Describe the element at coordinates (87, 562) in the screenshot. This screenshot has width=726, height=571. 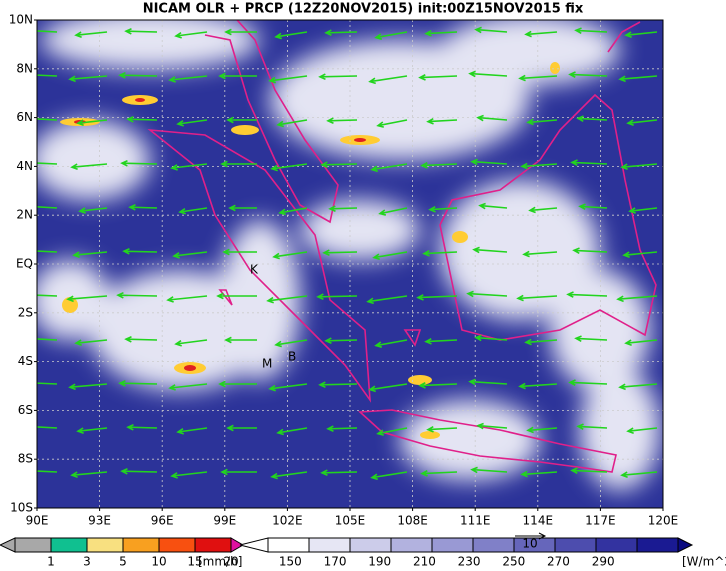
I see `colorbar-label: 3` at that location.